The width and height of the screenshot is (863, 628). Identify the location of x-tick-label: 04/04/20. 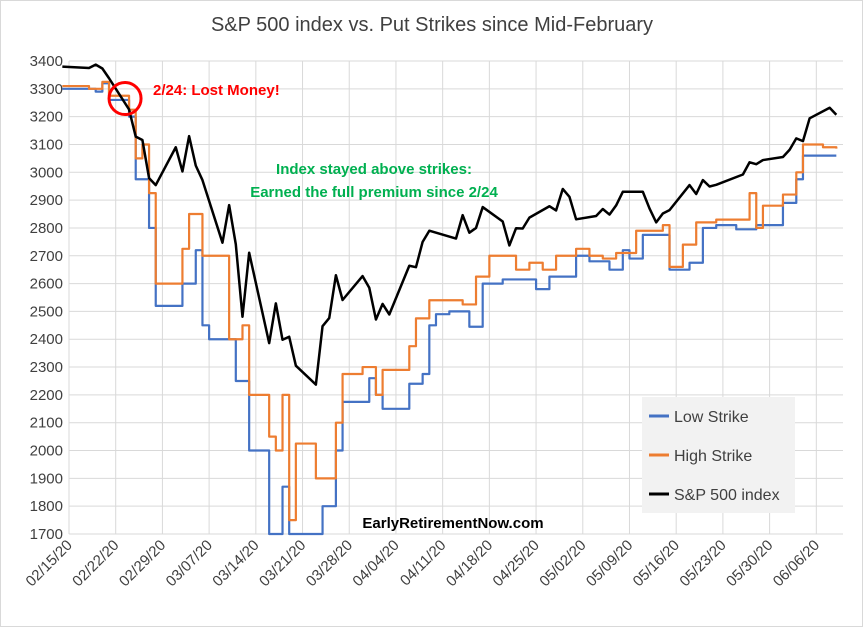
(375, 563).